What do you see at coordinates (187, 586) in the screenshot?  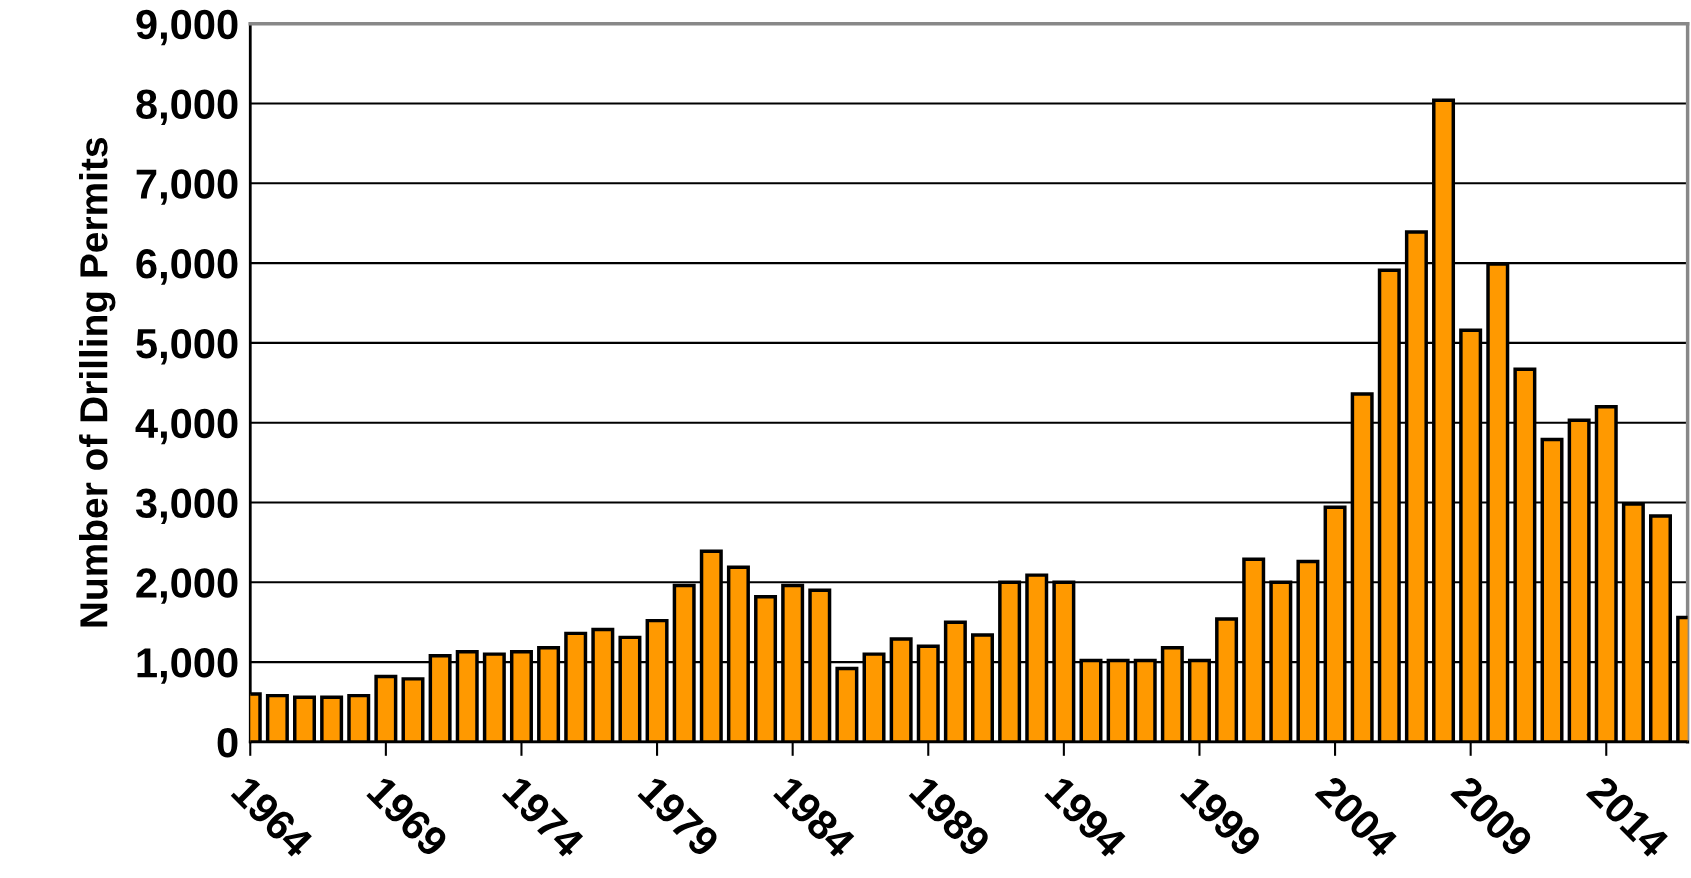 I see `y-tick-label: 2,000` at bounding box center [187, 586].